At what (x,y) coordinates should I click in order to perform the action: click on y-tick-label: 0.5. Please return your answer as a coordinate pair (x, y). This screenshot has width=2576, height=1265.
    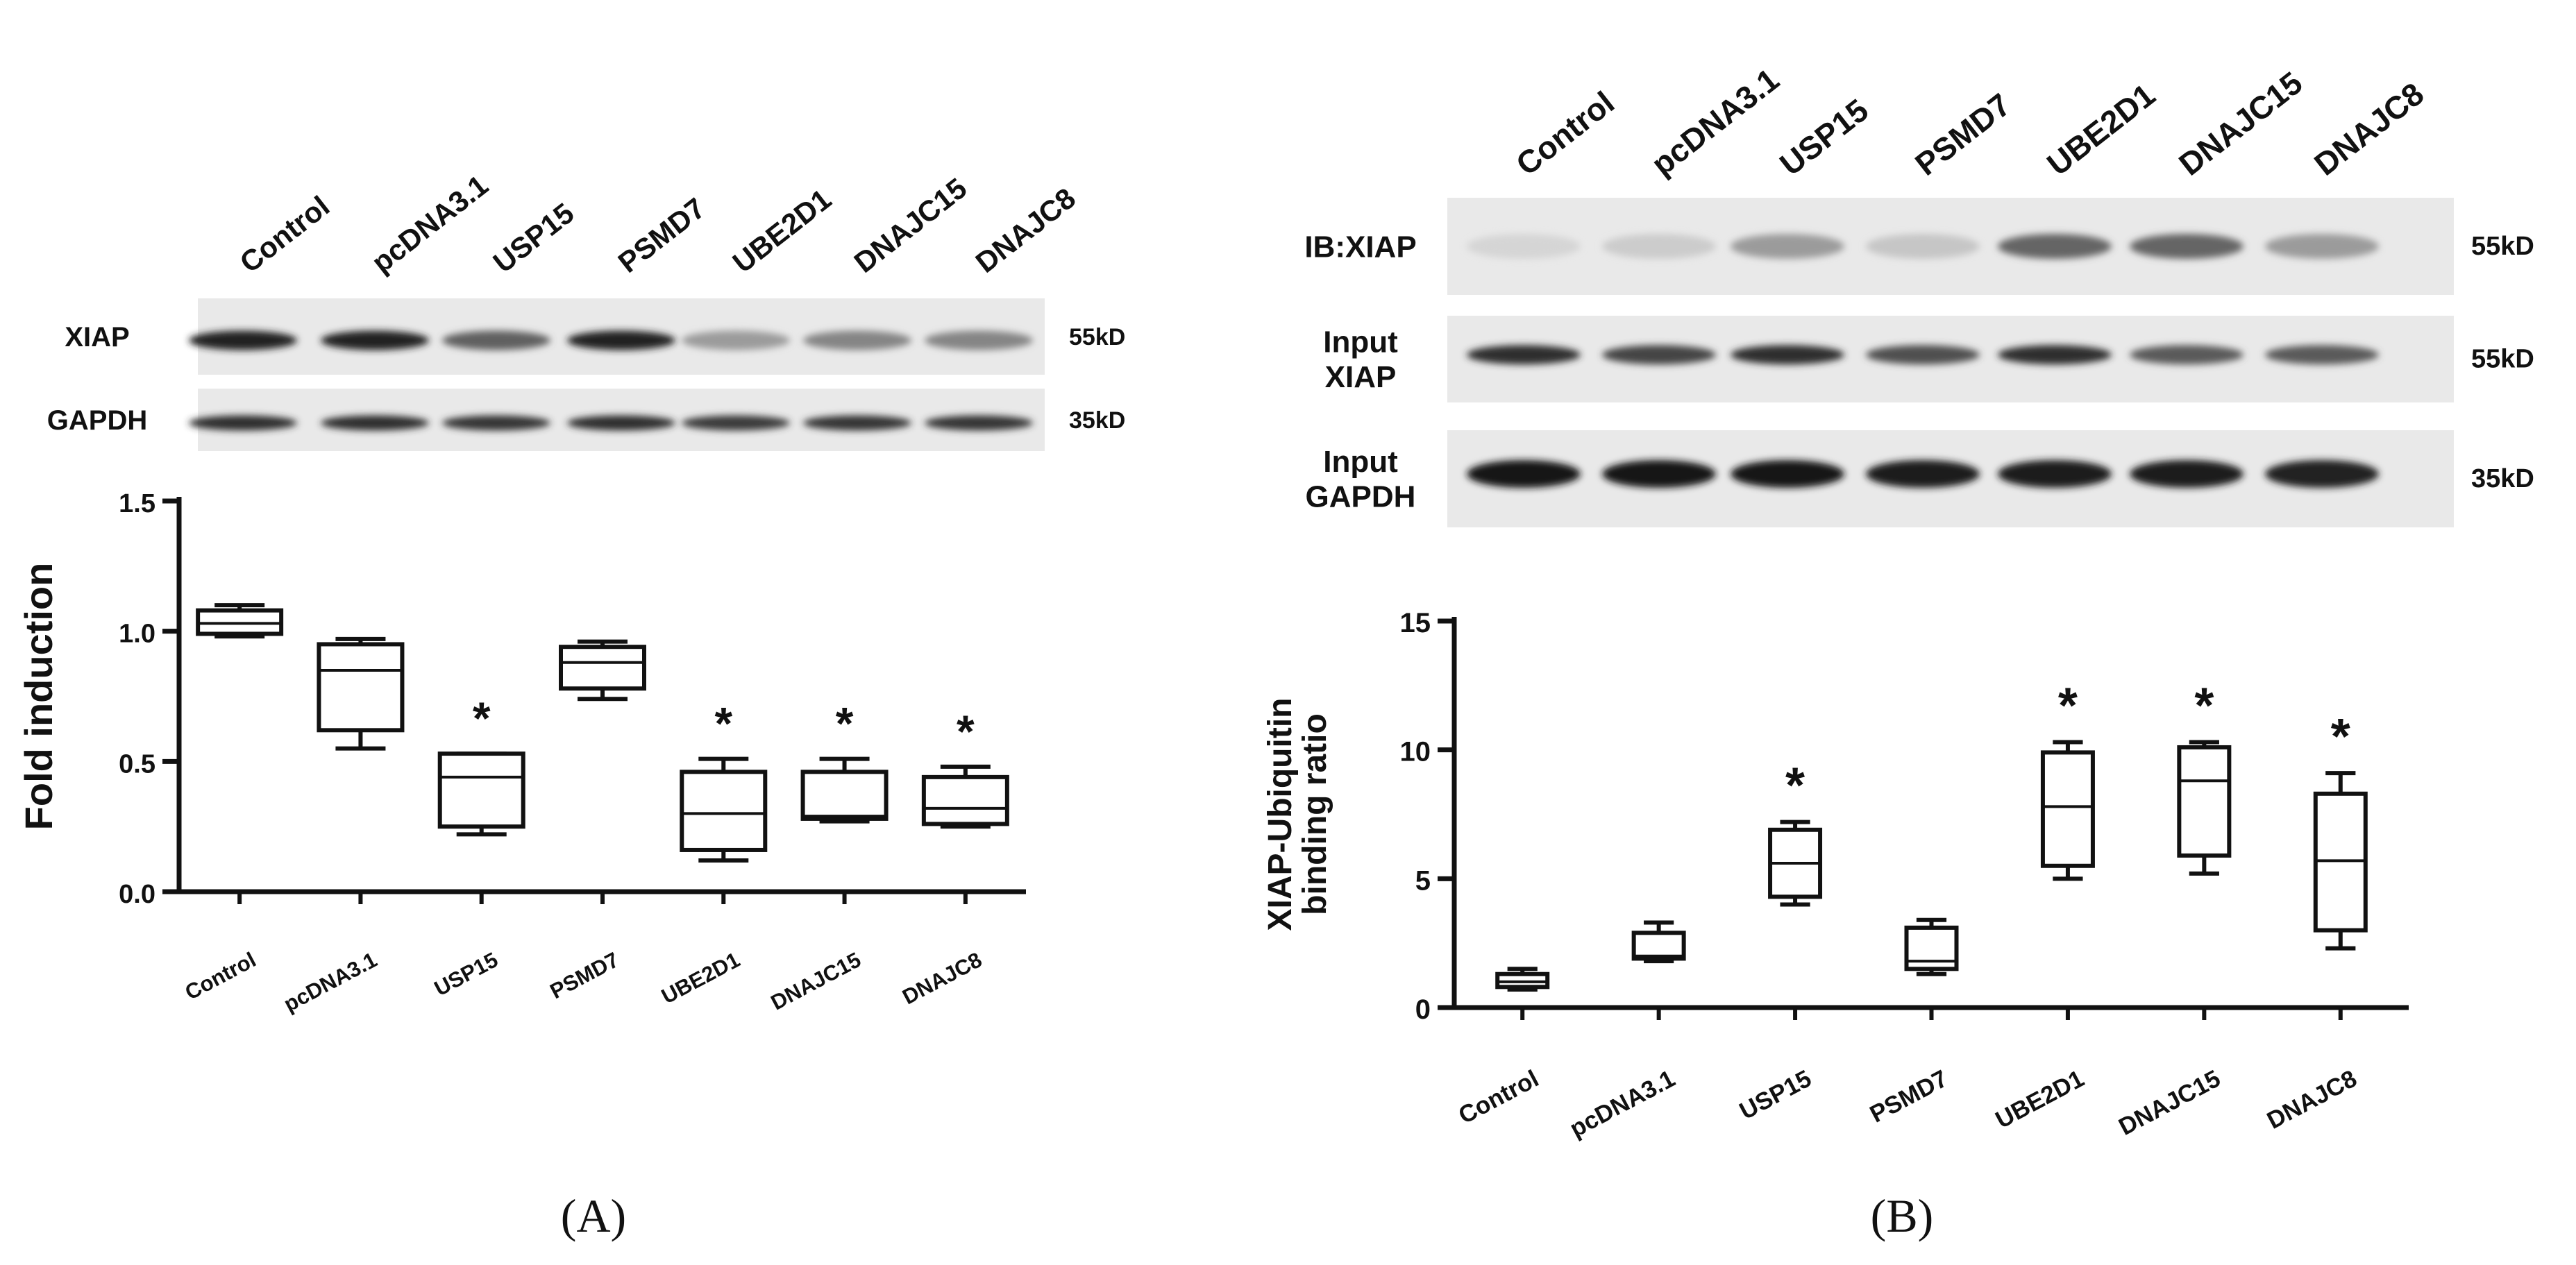
    Looking at the image, I should click on (137, 764).